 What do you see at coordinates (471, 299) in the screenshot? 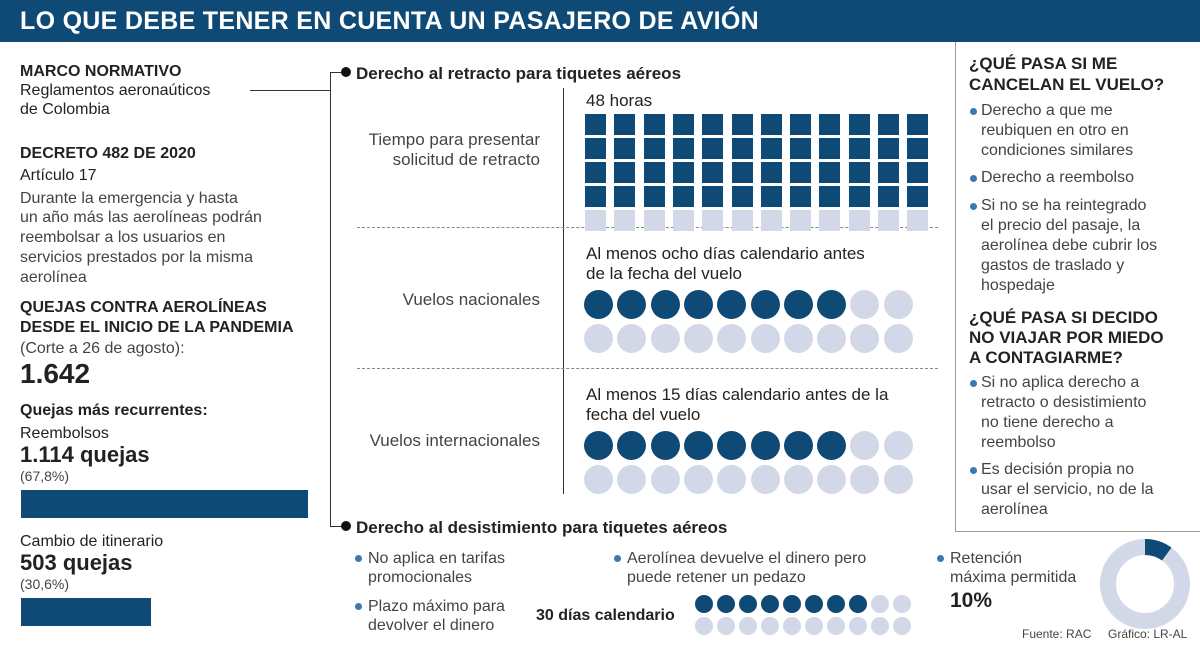
I see `row-label: Vuelos nacionales` at bounding box center [471, 299].